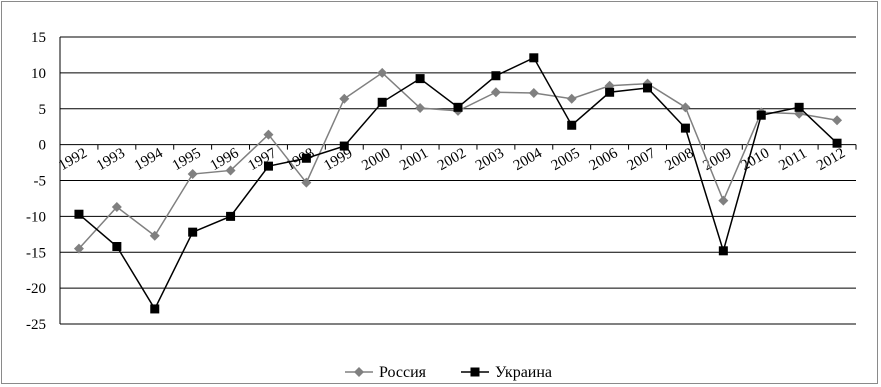 The width and height of the screenshot is (881, 387). What do you see at coordinates (448, 372) in the screenshot?
I see `legend: Россия Украина` at bounding box center [448, 372].